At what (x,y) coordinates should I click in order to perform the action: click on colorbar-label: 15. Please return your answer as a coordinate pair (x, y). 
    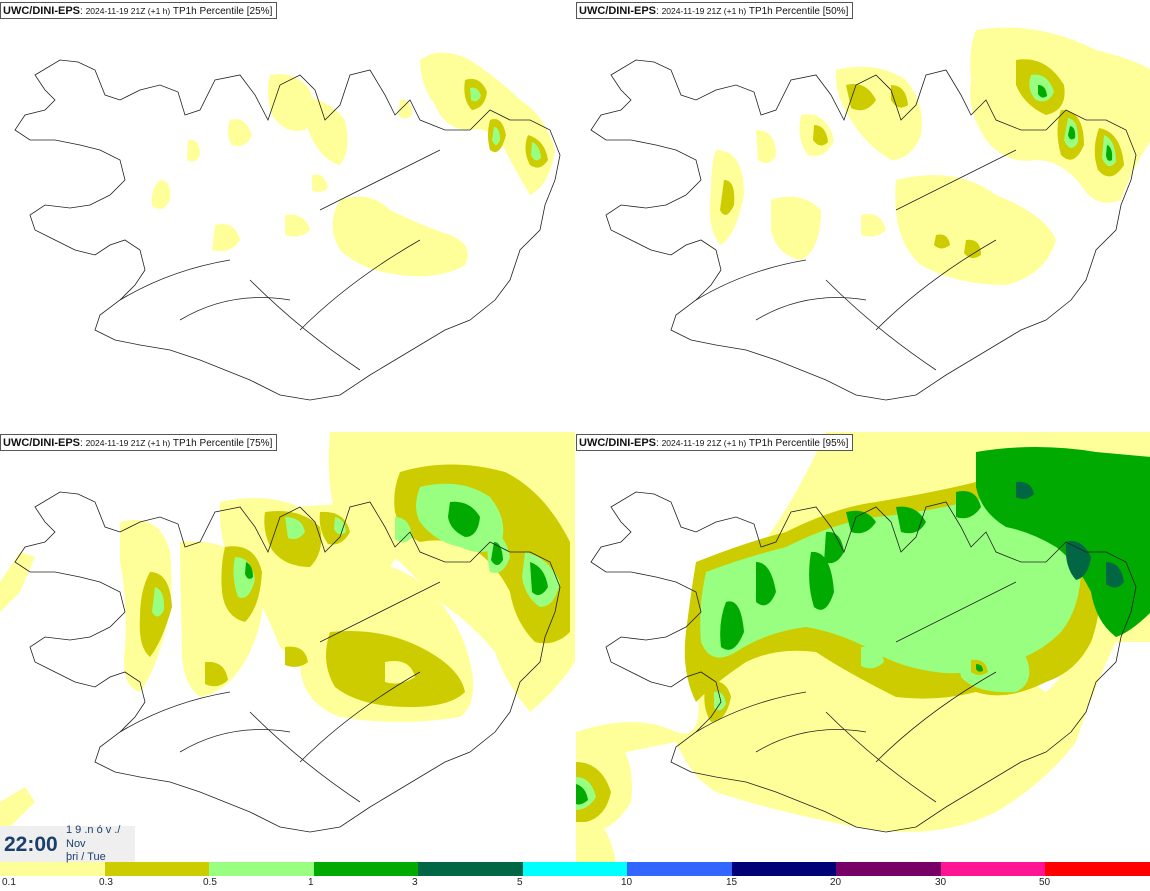
    Looking at the image, I should click on (732, 882).